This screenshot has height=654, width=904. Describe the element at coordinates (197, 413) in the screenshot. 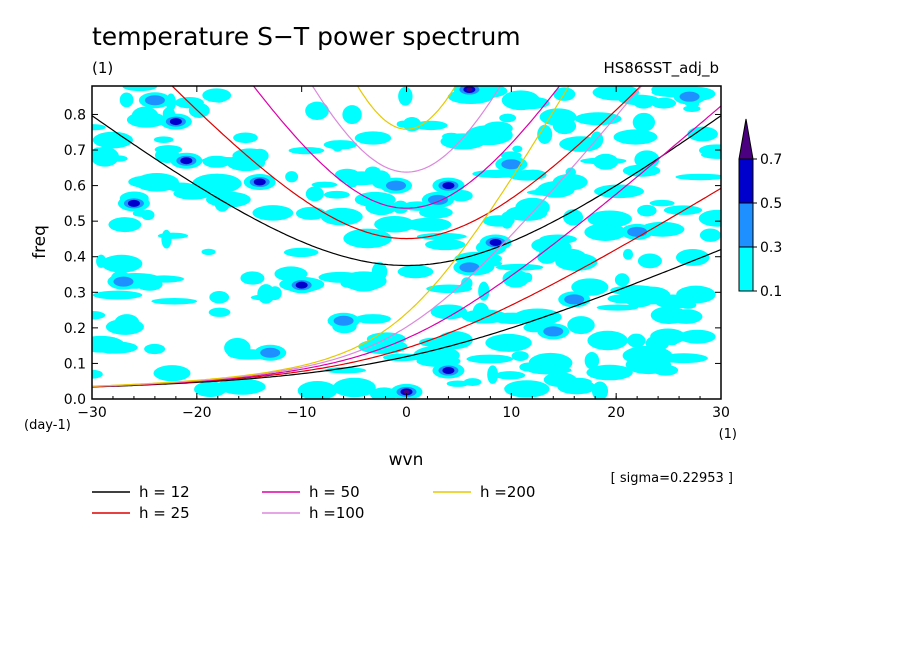

I see `x-tick-label: −20` at that location.